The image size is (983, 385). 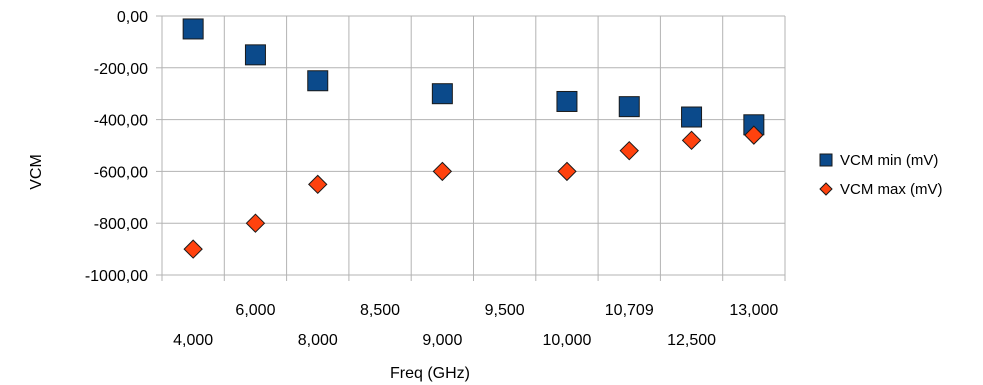 I want to click on x-tick-label: 10,709, so click(x=629, y=310).